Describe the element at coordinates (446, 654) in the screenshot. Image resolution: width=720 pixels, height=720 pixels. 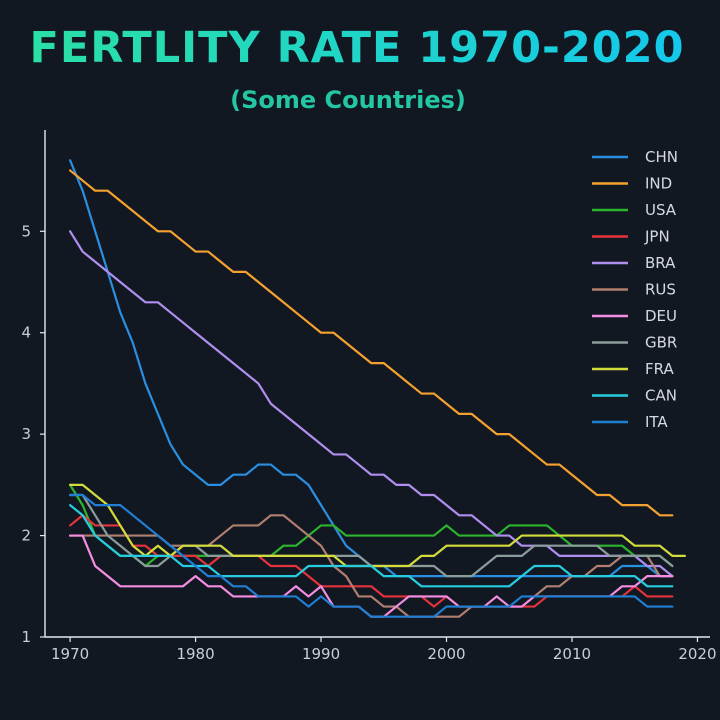
I see `x-tick-label: 2000` at that location.